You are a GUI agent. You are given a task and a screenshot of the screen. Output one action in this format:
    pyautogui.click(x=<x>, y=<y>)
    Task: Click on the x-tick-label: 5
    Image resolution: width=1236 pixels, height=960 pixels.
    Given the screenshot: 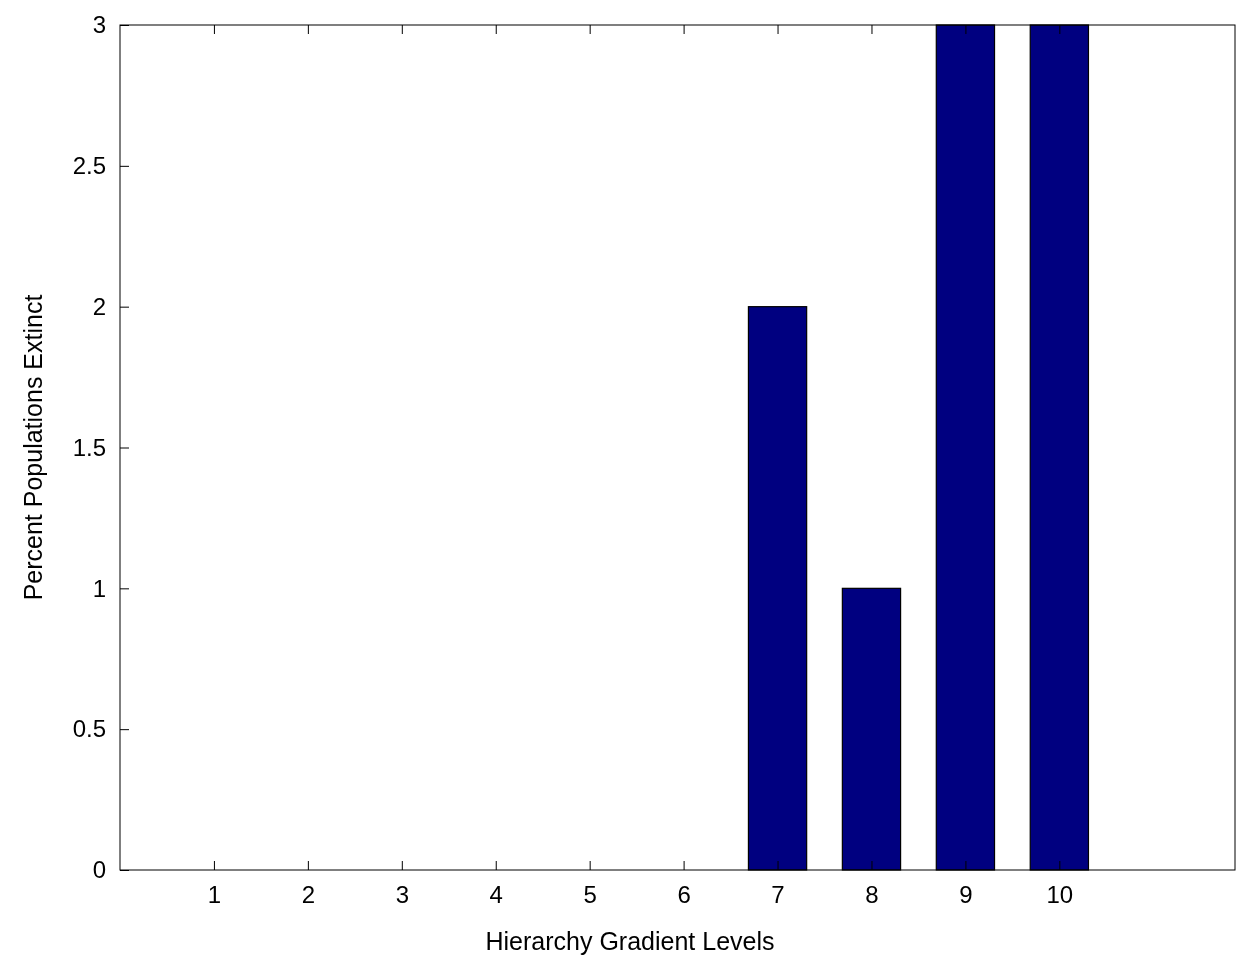 What is the action you would take?
    pyautogui.click(x=590, y=895)
    